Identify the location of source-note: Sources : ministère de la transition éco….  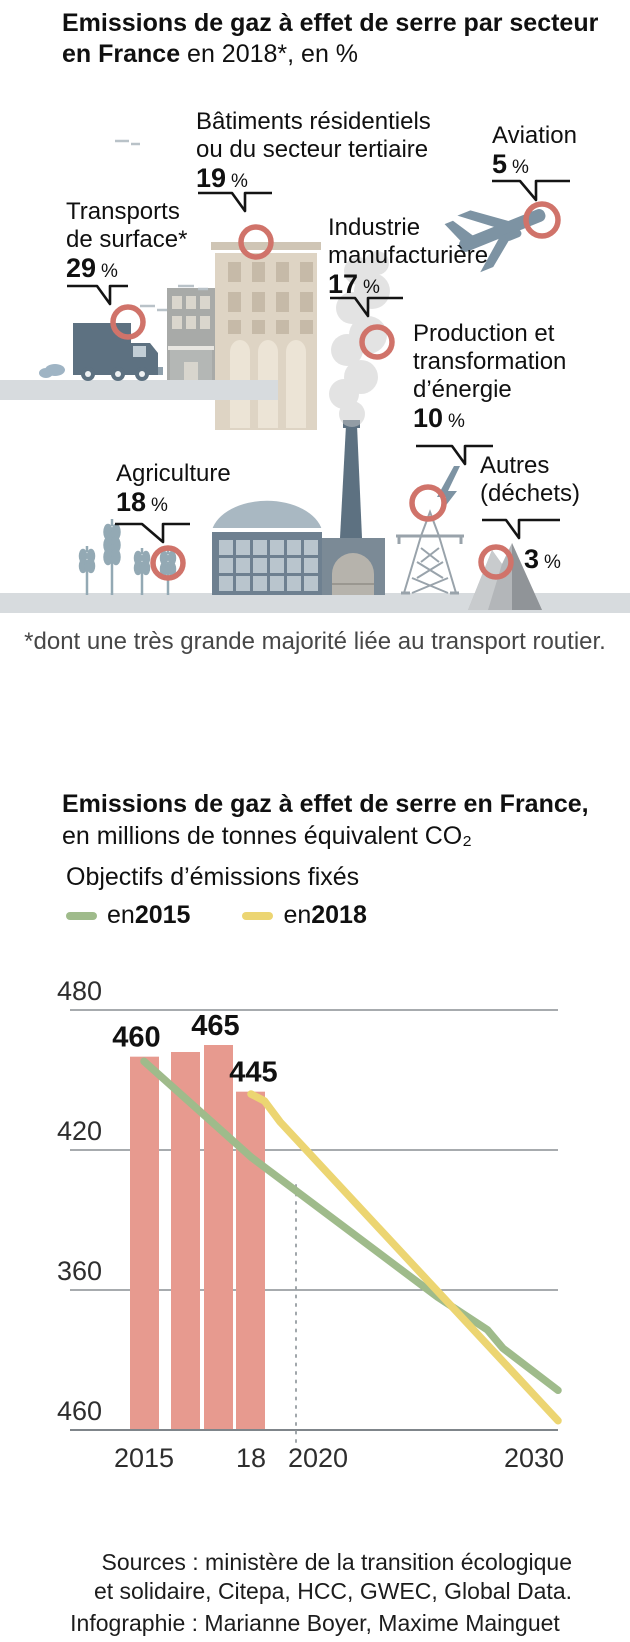
(312, 1577).